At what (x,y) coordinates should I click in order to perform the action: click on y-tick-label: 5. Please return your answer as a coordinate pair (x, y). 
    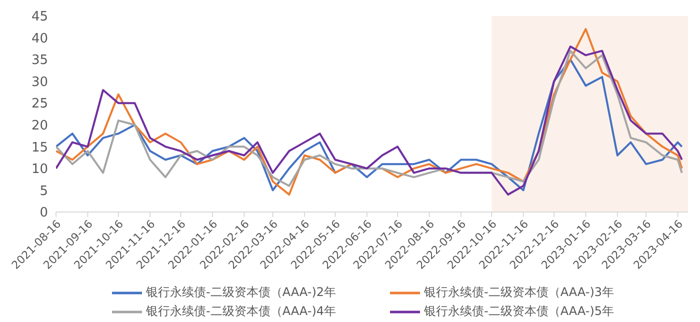
    Looking at the image, I should click on (44, 191).